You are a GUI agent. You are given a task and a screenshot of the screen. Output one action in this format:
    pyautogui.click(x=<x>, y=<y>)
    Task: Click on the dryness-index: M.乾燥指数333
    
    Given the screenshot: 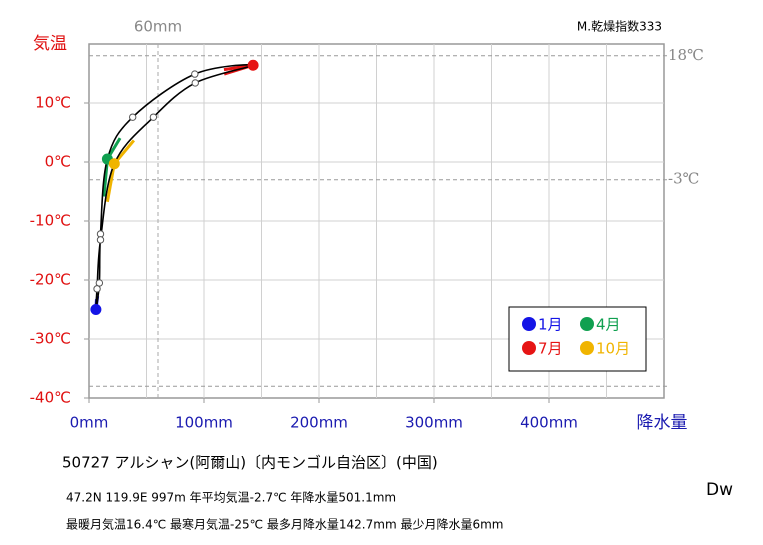 What is the action you would take?
    pyautogui.click(x=619, y=26)
    